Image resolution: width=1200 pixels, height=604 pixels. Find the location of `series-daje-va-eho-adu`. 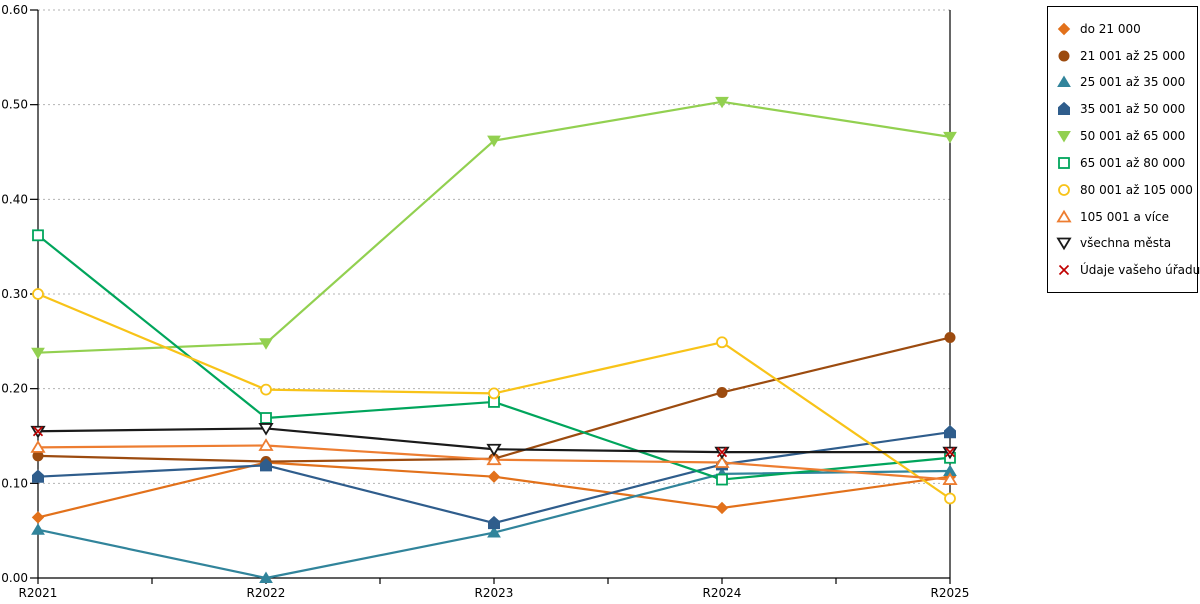

series-daje-va-eho-adu is located at coordinates (494, 442).